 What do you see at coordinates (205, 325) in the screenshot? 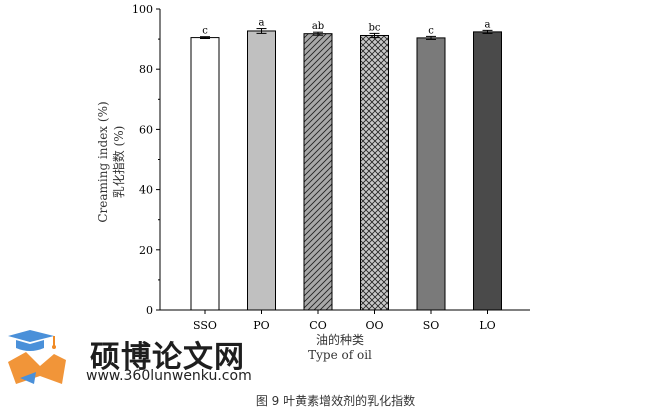
I see `x-tick-label: SSO` at bounding box center [205, 325].